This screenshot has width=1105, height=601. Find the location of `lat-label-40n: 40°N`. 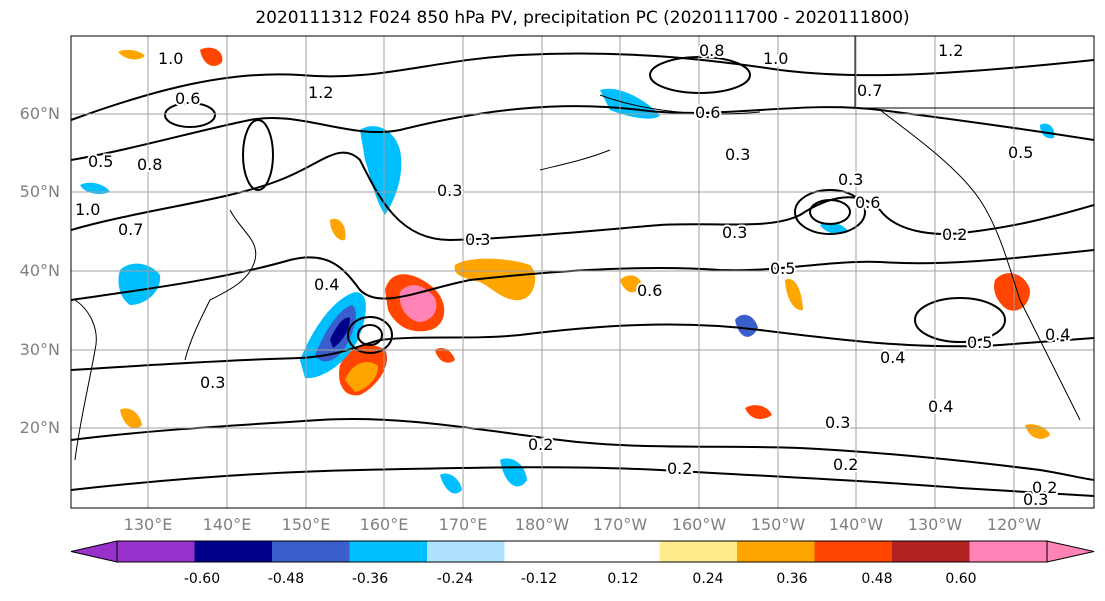

lat-label-40n: 40°N is located at coordinates (39, 270).